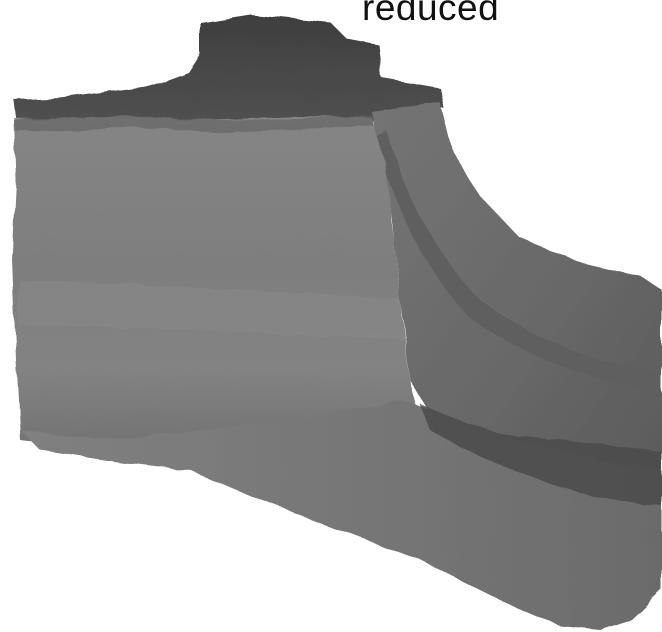 Image resolution: width=662 pixels, height=632 pixels. I want to click on top-boss, so click(229, 68).